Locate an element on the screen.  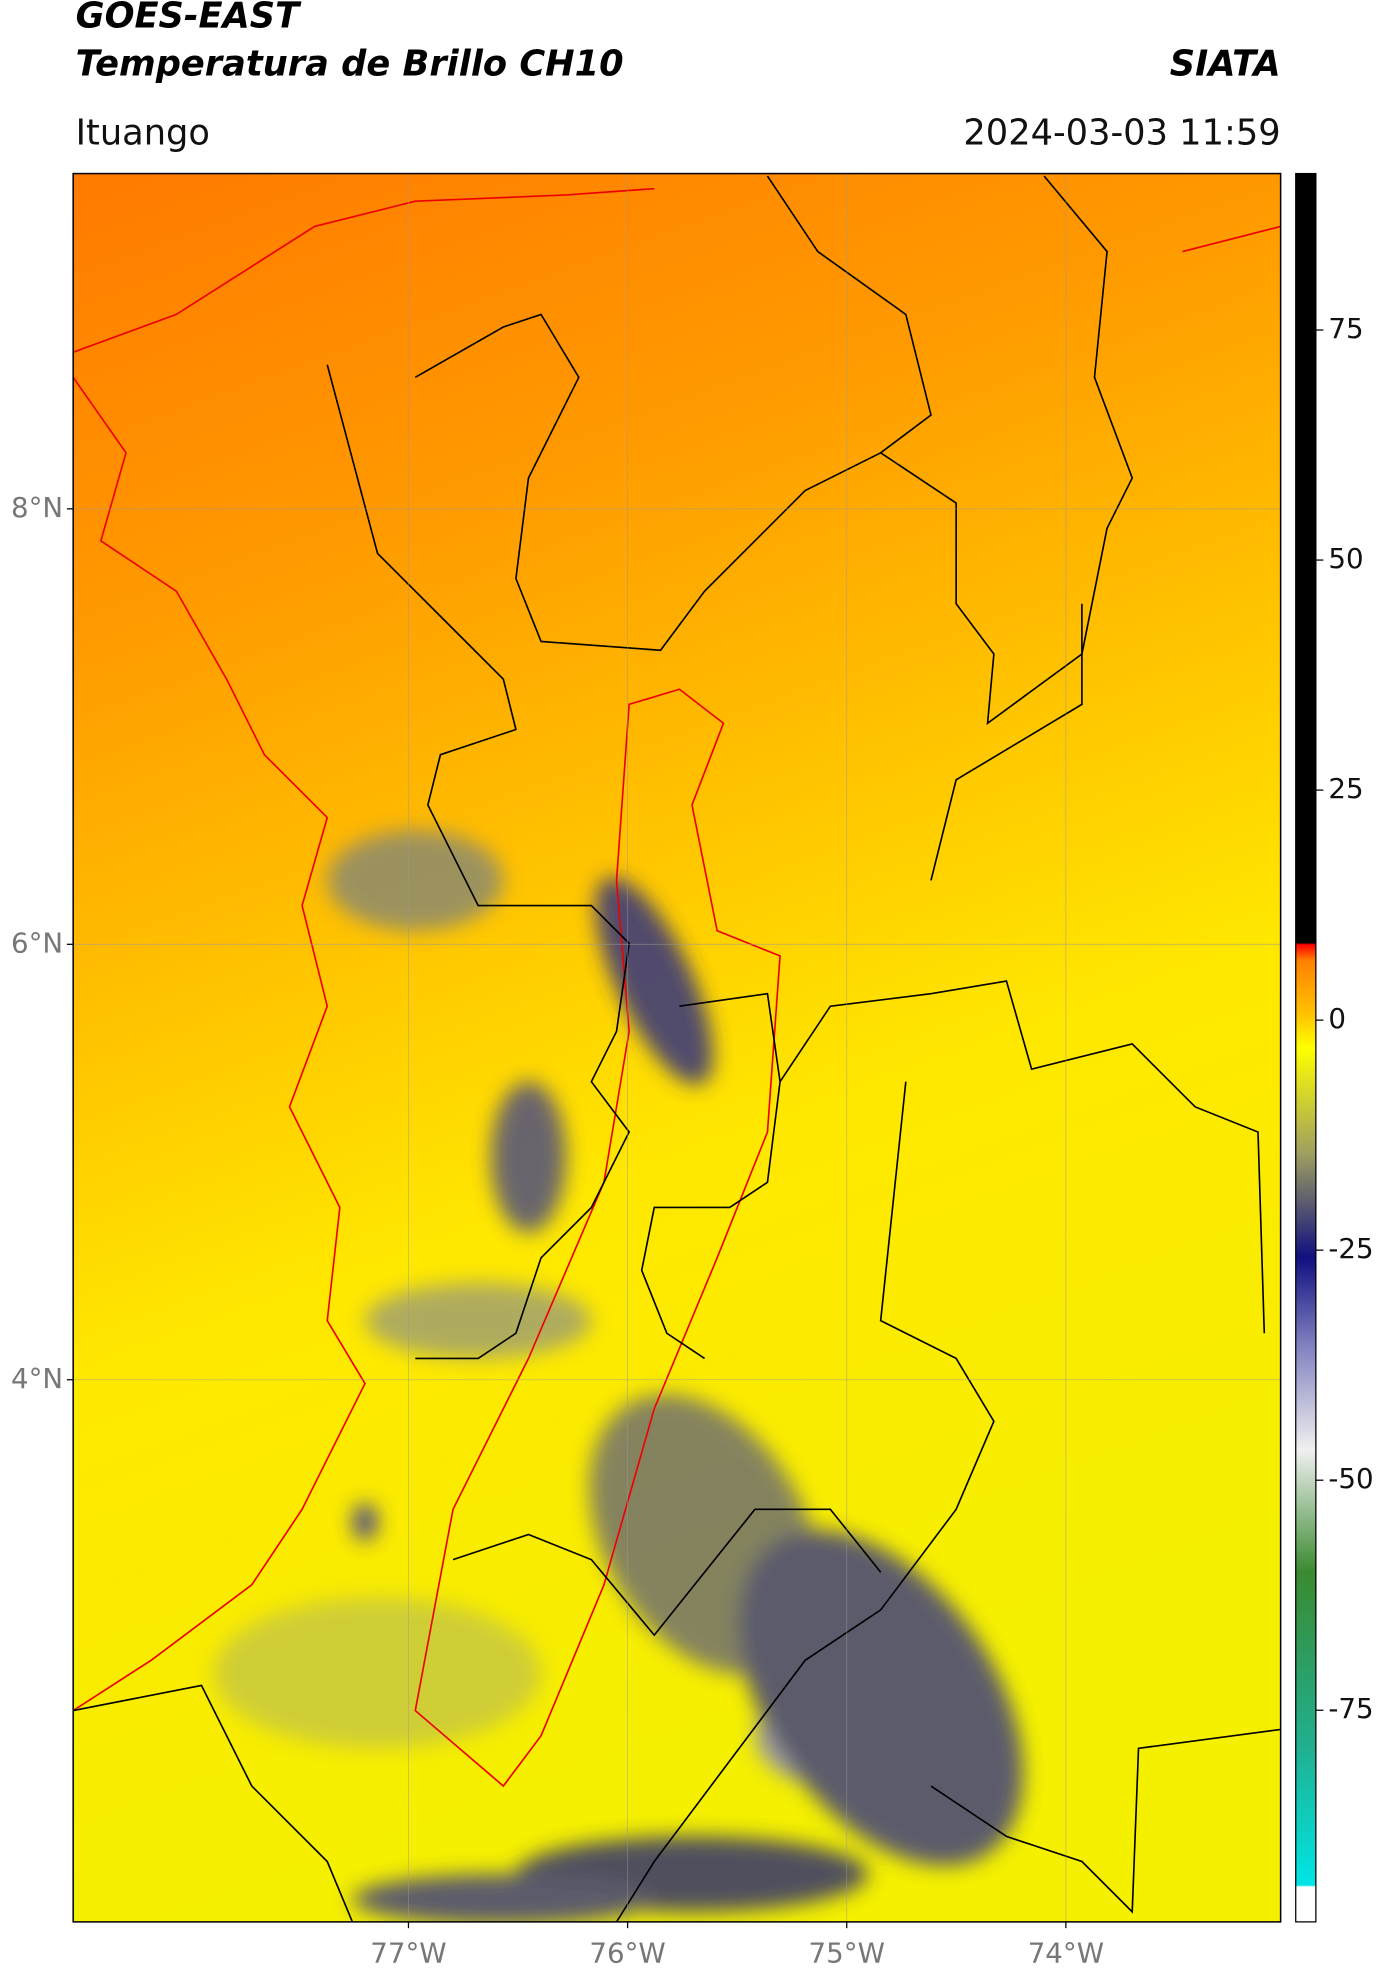
timestamp: 2024-03-03 11:59 is located at coordinates (1121, 133).